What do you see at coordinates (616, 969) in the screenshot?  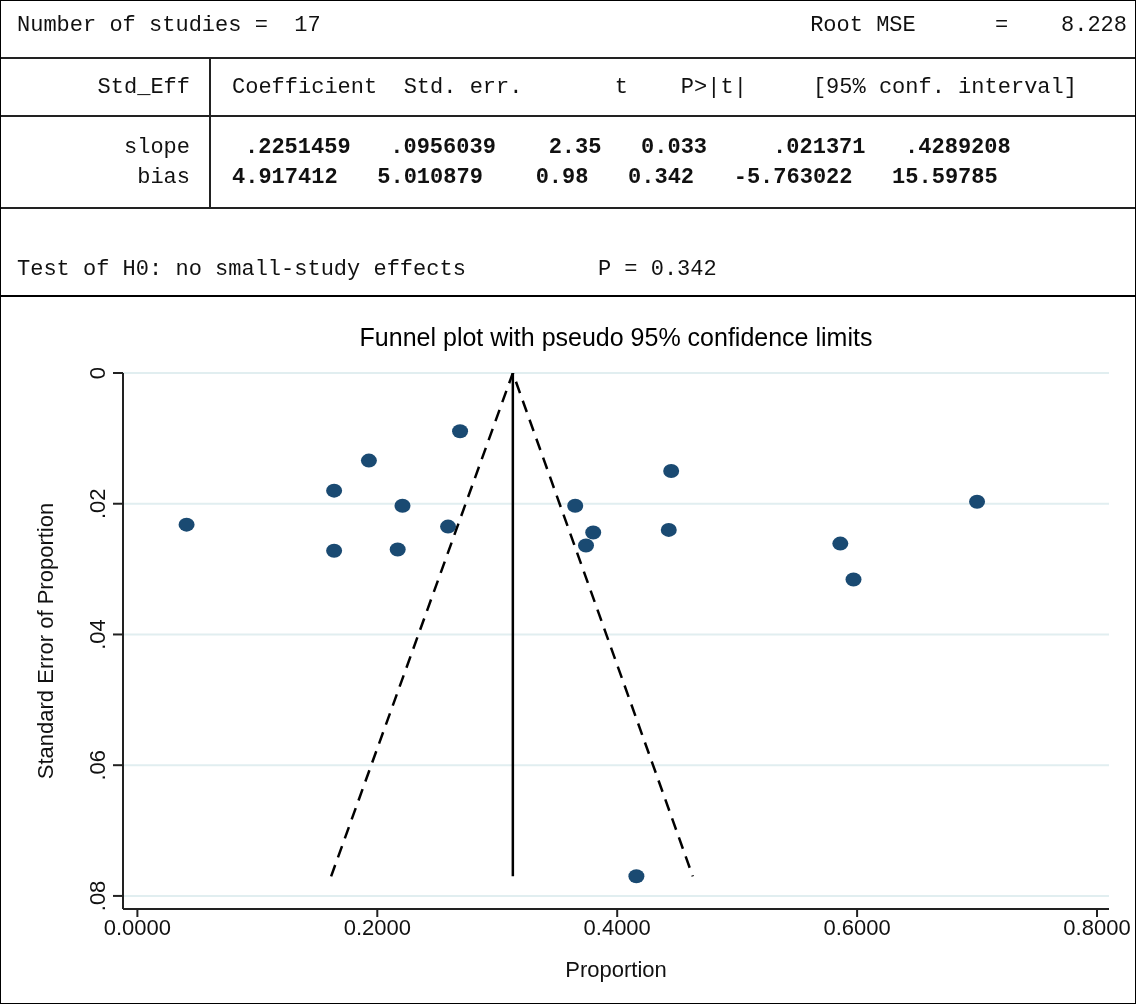 I see `x-axis-title: Proportion` at bounding box center [616, 969].